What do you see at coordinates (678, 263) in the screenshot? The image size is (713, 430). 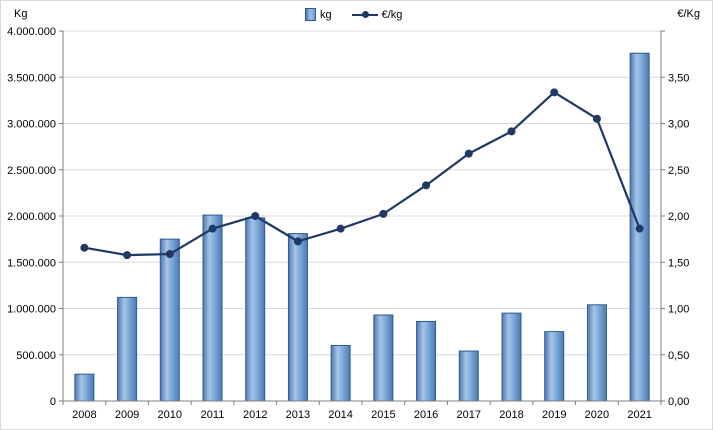 I see `svg-text: 1,50` at bounding box center [678, 263].